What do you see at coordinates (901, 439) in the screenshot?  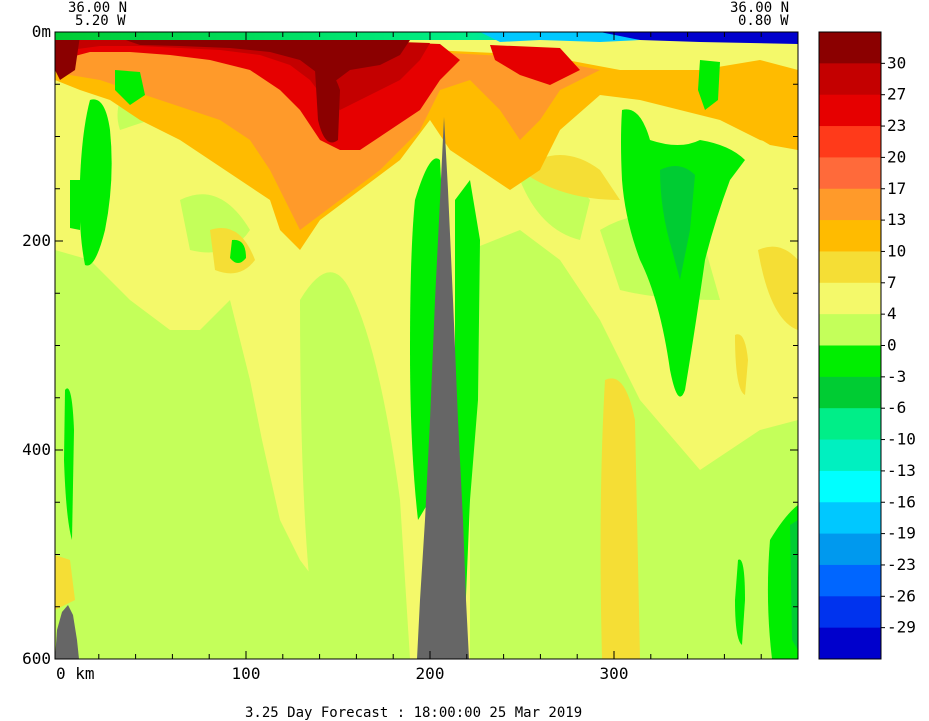 I see `colorbar-label: -10` at bounding box center [901, 439].